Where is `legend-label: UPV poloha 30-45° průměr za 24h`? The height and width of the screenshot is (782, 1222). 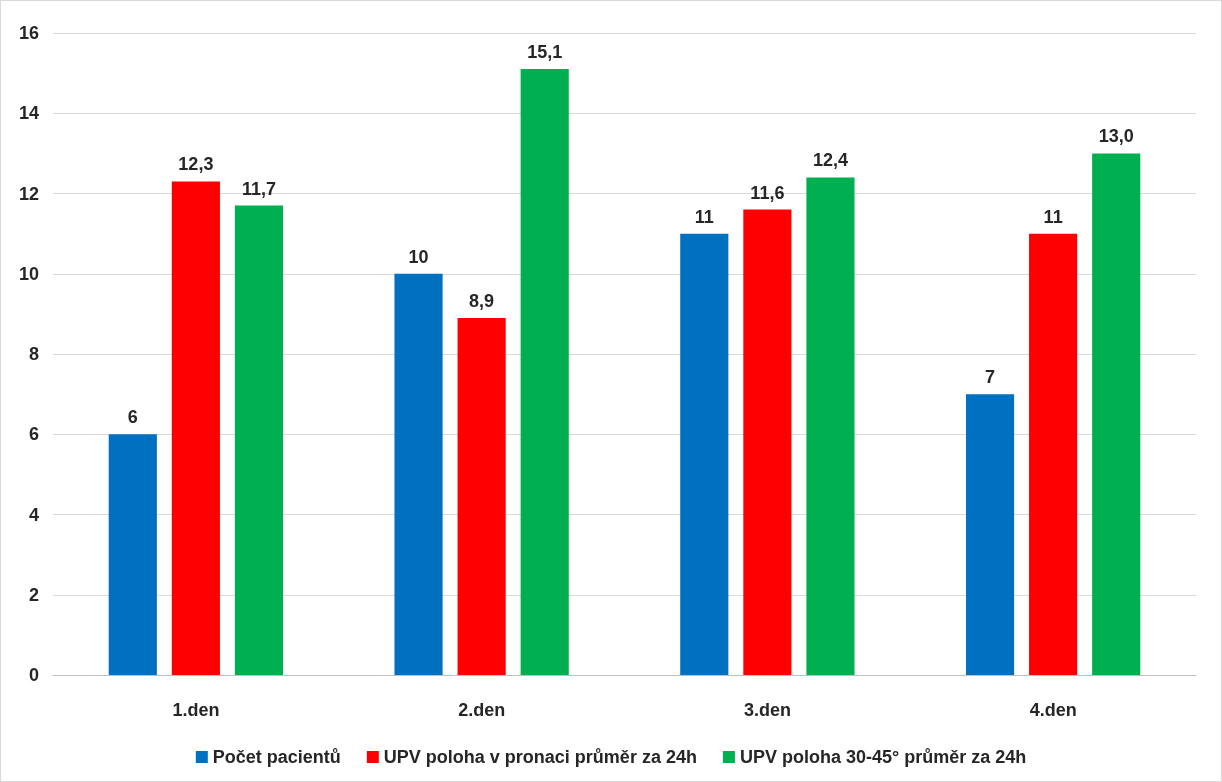 legend-label: UPV poloha 30-45° průměr za 24h is located at coordinates (883, 757).